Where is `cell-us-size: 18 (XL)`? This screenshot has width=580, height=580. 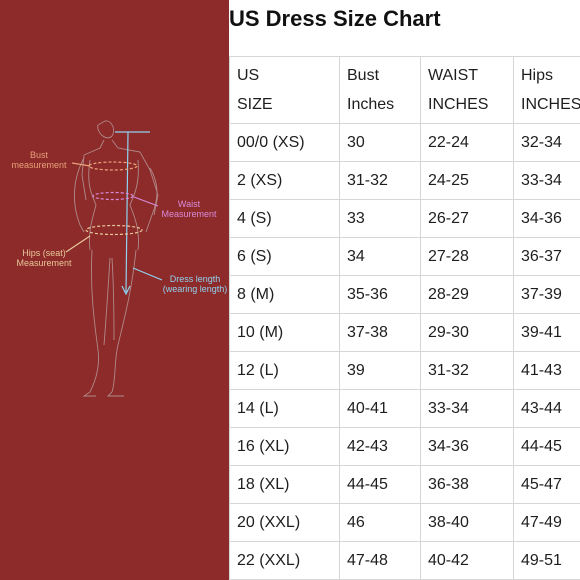
cell-us-size: 18 (XL) is located at coordinates (284, 484).